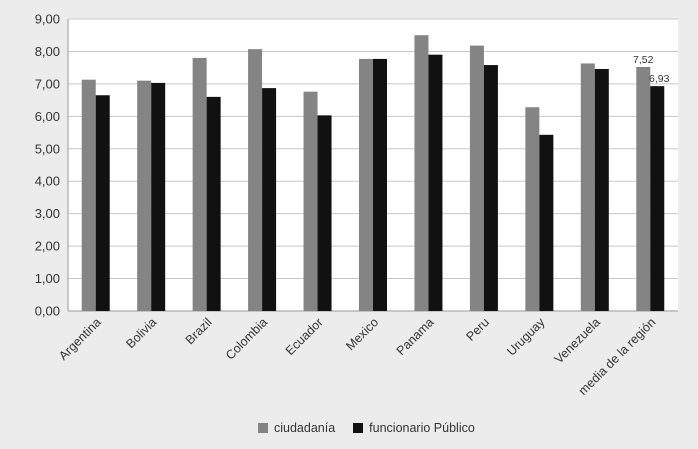  What do you see at coordinates (422, 428) in the screenshot?
I see `legend-label-funcionario: funcionario Público` at bounding box center [422, 428].